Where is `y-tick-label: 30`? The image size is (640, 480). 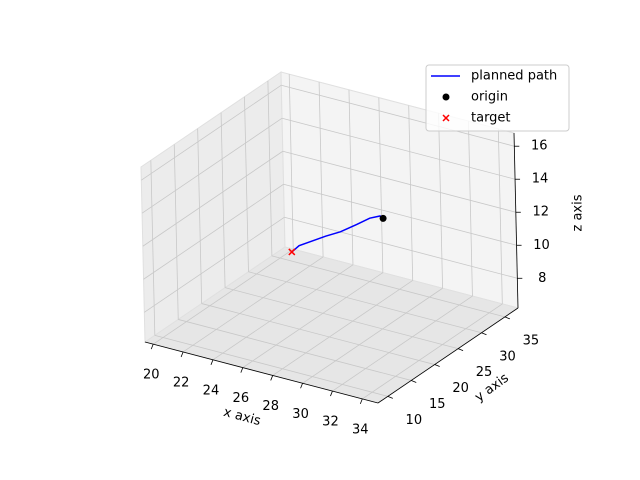 y-tick-label: 30 is located at coordinates (507, 356).